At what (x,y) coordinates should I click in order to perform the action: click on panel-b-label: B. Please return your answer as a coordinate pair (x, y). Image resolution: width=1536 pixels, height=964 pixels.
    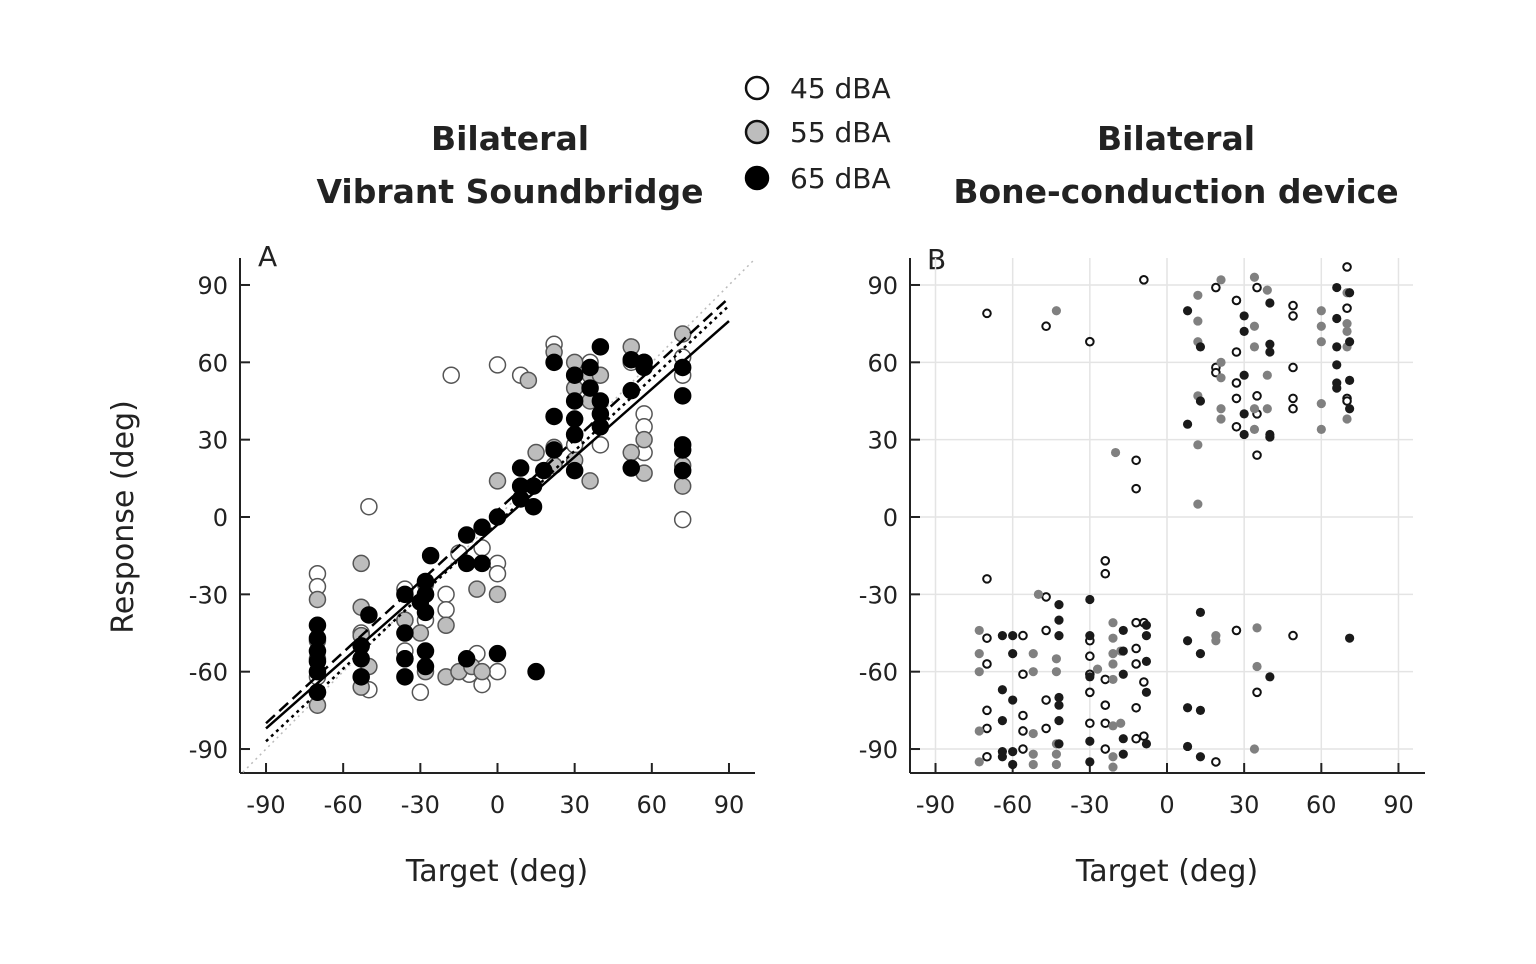
    Looking at the image, I should click on (936, 259).